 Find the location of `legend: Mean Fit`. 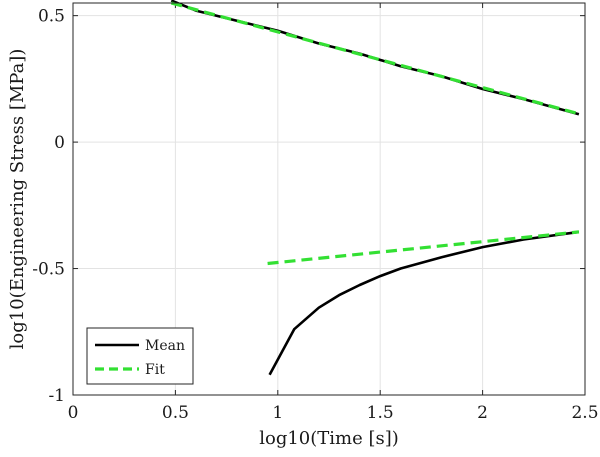

legend: Mean Fit is located at coordinates (140, 356).